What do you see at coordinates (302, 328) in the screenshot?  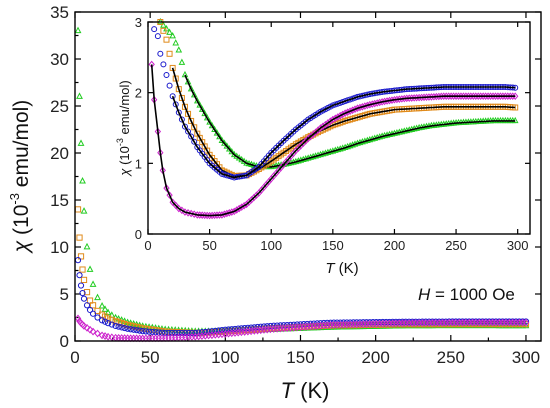 I see `main-series-diamond` at bounding box center [302, 328].